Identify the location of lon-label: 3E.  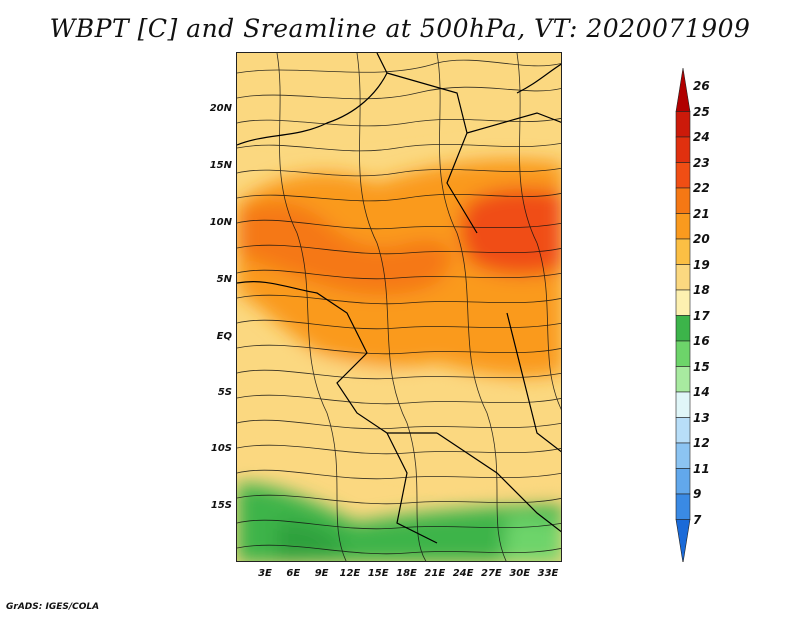
(265, 573).